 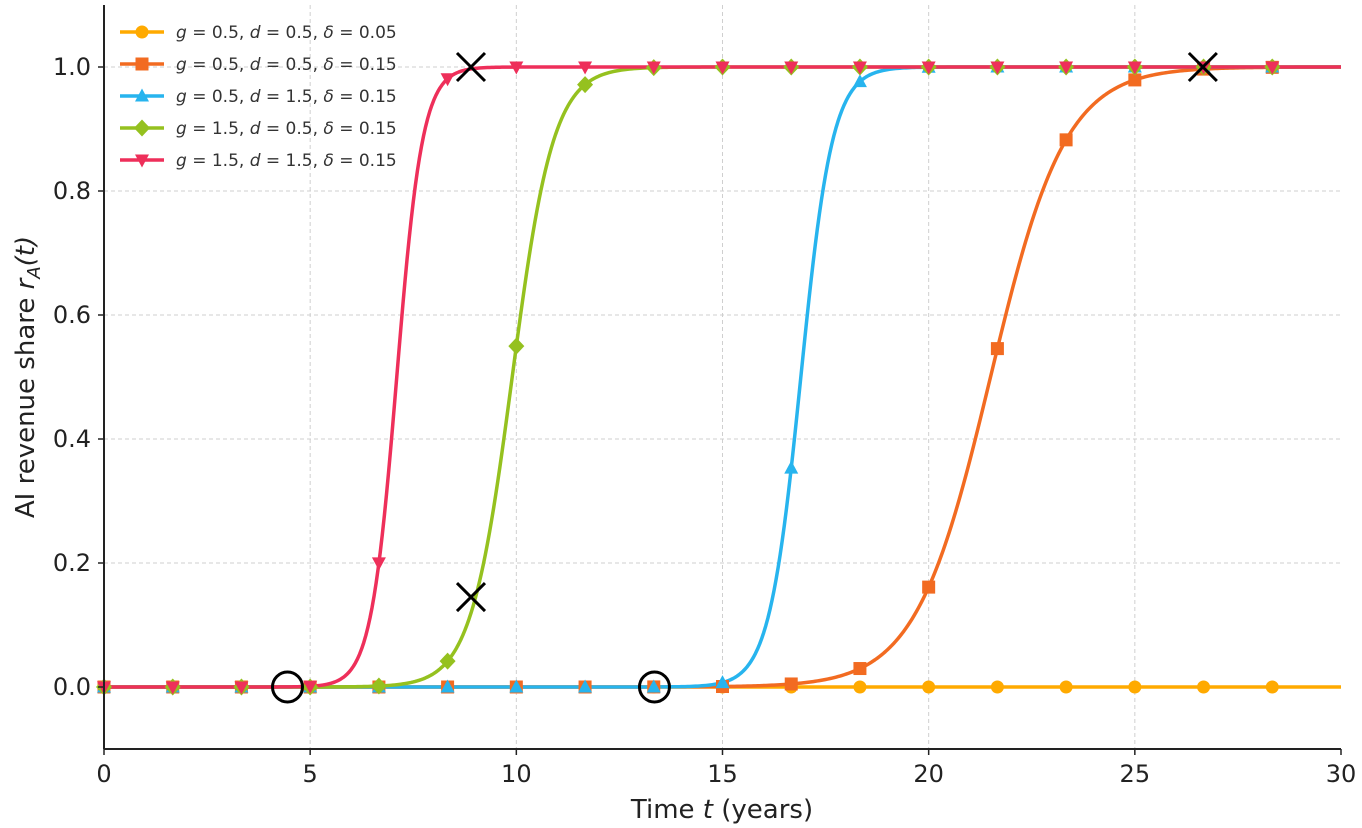 I want to click on x-tick-label: 0, so click(x=103, y=774).